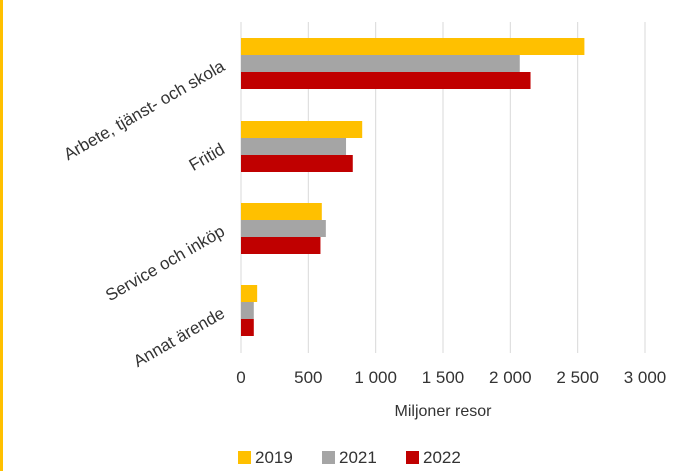 The width and height of the screenshot is (677, 471). What do you see at coordinates (577, 377) in the screenshot?
I see `x-tick-label: 2 500` at bounding box center [577, 377].